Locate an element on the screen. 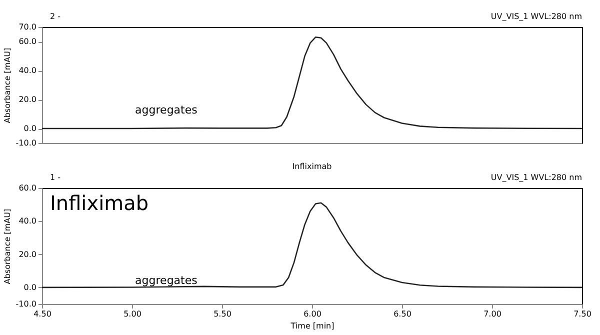 The height and width of the screenshot is (335, 600). x-tick-label: 5.50 is located at coordinates (223, 314).